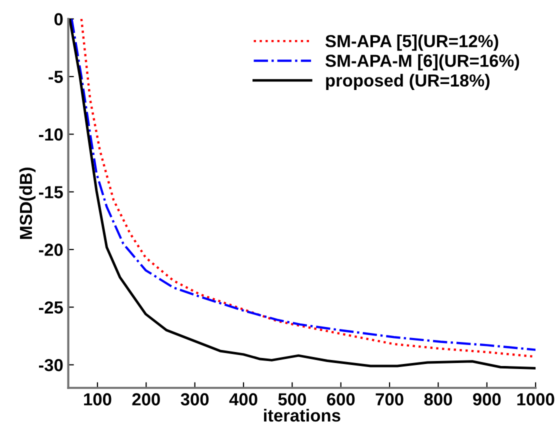 The width and height of the screenshot is (555, 430). Describe the element at coordinates (27, 203) in the screenshot. I see `y-axis-title: MSD(dB)` at that location.